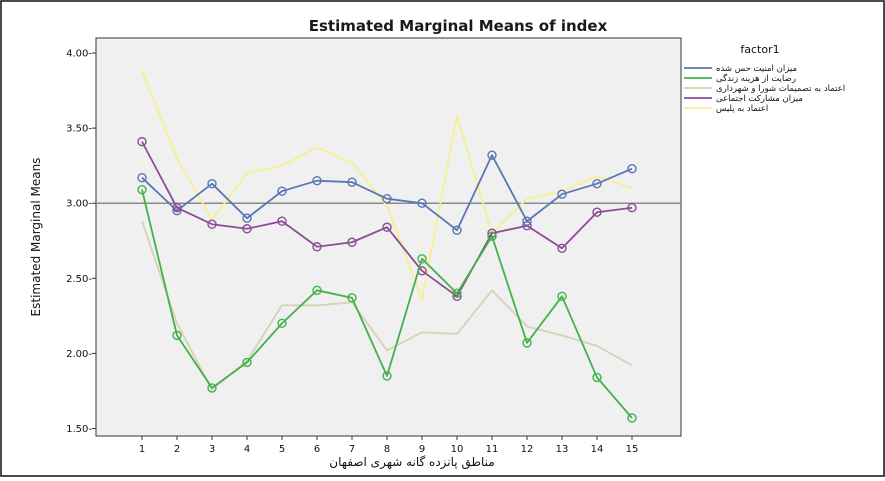 This screenshot has height=481, width=885. Describe the element at coordinates (457, 449) in the screenshot. I see `x-tick-label: 10` at that location.